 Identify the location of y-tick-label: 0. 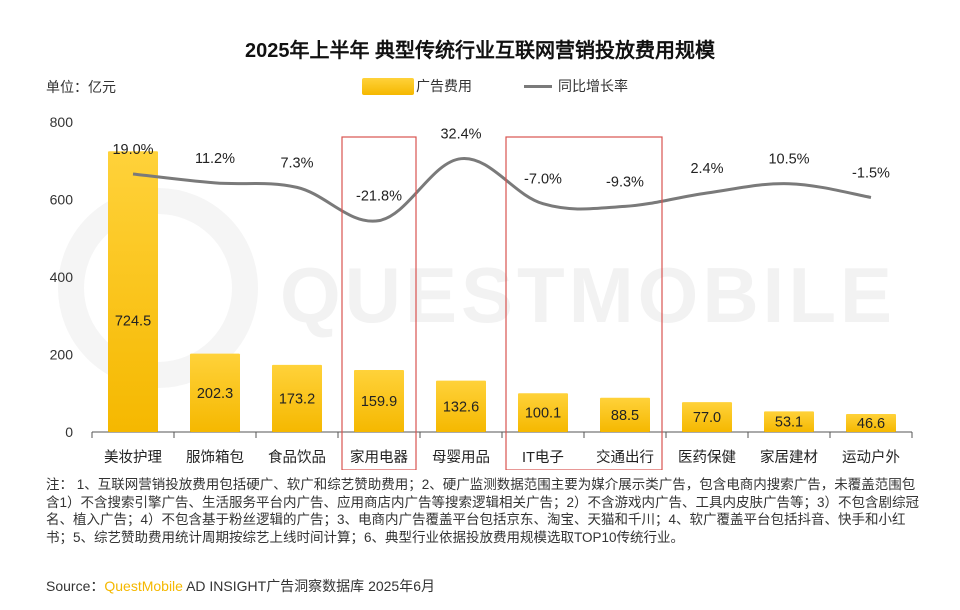
(69, 432).